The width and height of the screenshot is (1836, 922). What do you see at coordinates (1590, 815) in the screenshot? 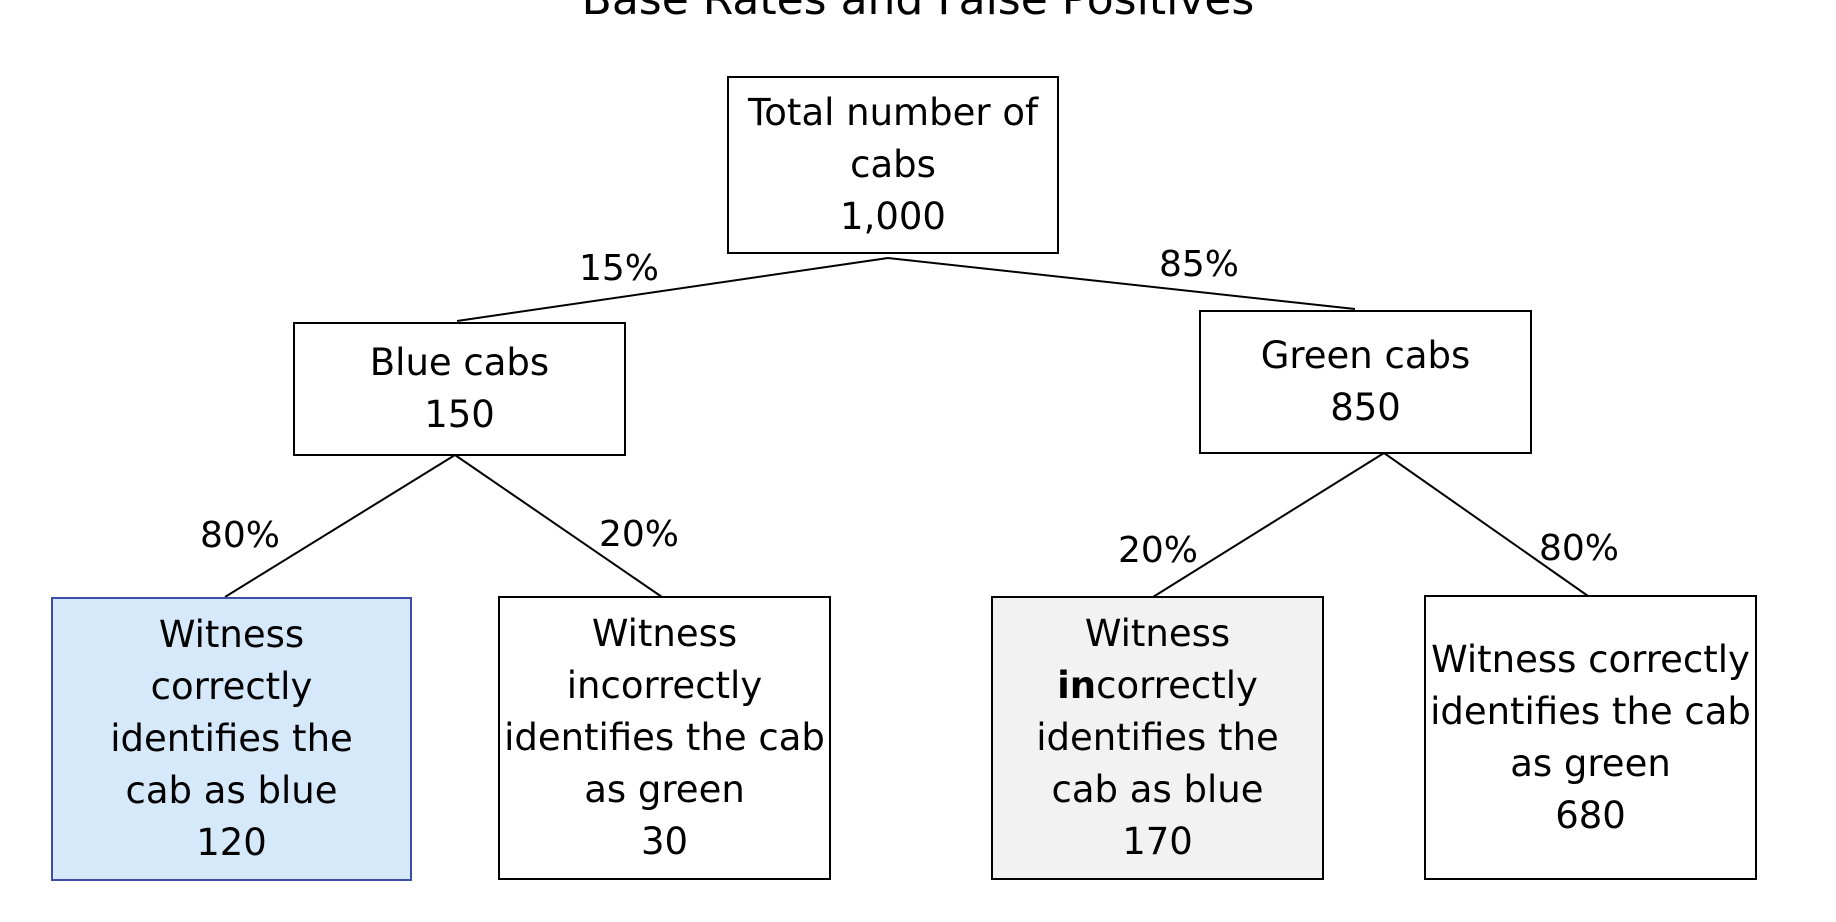
I see `leaf-green-correct-value: 680` at bounding box center [1590, 815].